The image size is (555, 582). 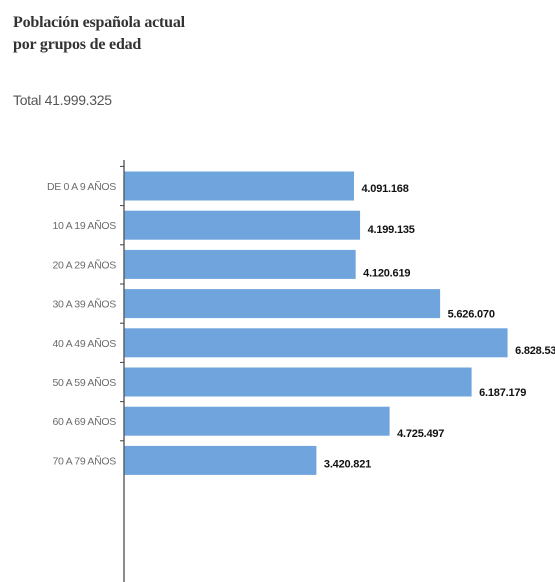 What do you see at coordinates (391, 230) in the screenshot?
I see `value-label: 4.199.135` at bounding box center [391, 230].